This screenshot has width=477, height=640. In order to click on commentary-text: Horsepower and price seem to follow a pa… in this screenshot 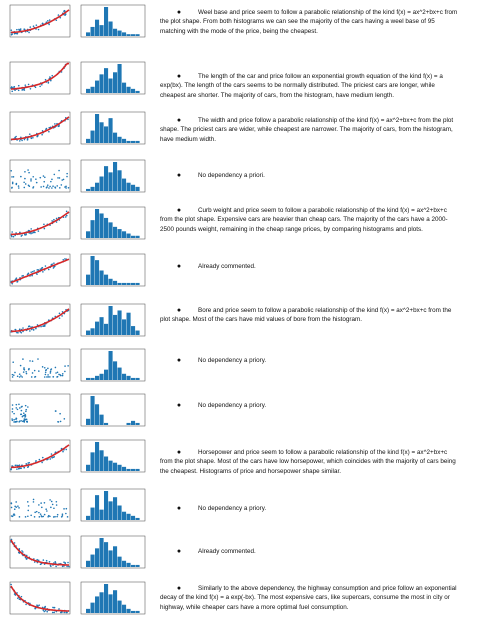, I will do `click(308, 462)`.